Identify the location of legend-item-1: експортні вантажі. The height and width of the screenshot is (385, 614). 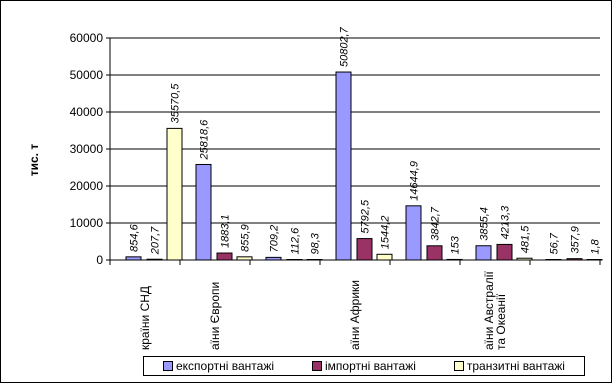
(218, 366).